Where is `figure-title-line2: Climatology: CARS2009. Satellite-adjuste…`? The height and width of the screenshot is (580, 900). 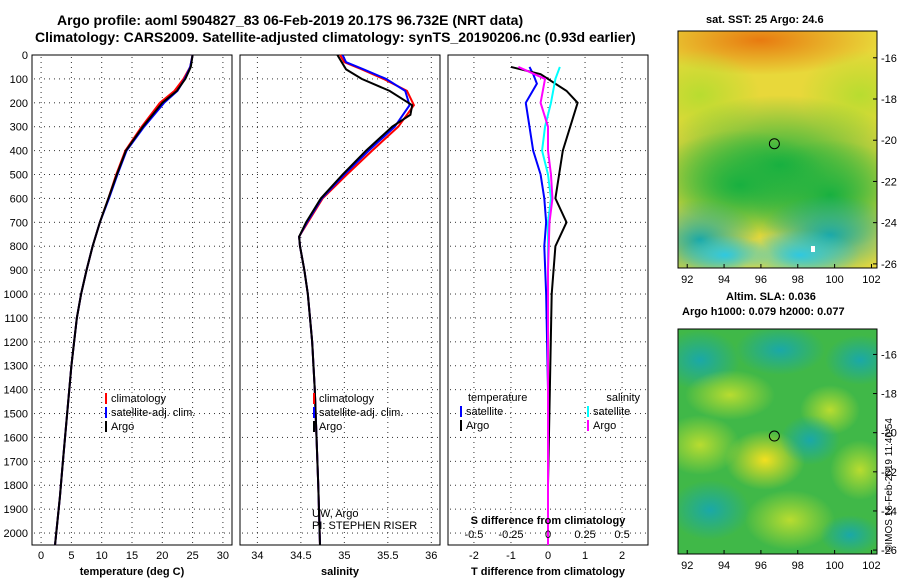 figure-title-line2: Climatology: CARS2009. Satellite-adjuste… is located at coordinates (335, 37).